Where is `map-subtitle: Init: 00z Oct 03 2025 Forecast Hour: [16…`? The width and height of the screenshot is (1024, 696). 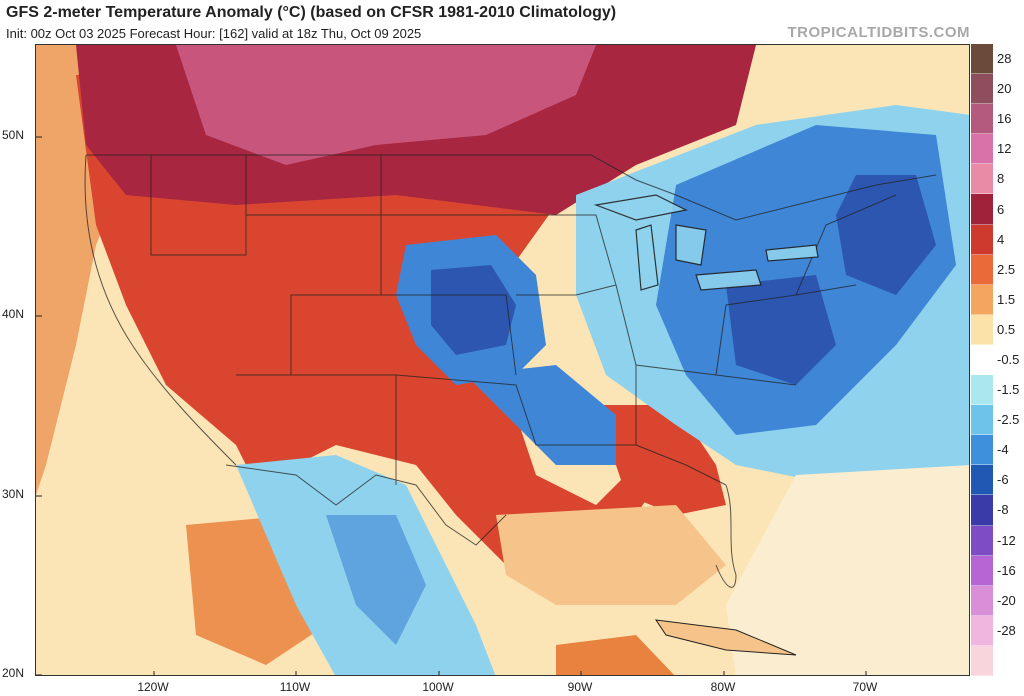
map-subtitle: Init: 00z Oct 03 2025 Forecast Hour: [16… is located at coordinates (214, 33).